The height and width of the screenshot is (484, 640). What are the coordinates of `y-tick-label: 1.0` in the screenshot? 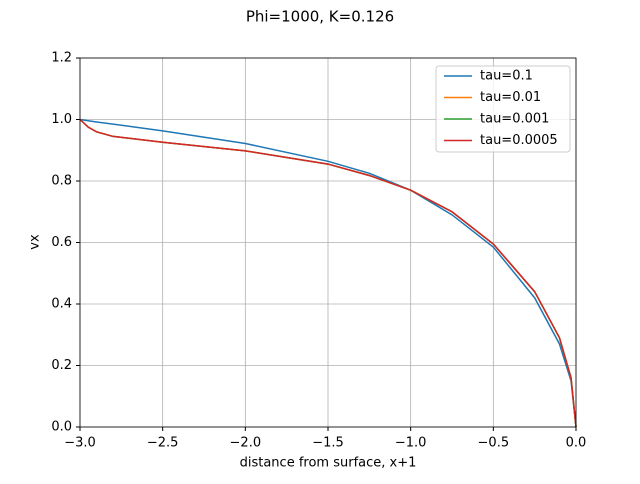 It's located at (61, 119).